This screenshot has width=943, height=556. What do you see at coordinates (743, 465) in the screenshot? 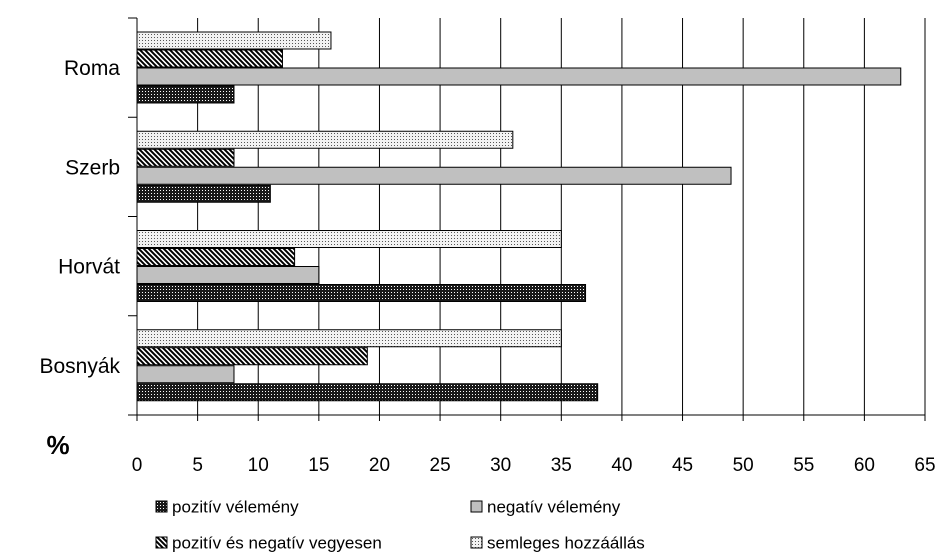
I see `x-tick-label: 50` at bounding box center [743, 465].